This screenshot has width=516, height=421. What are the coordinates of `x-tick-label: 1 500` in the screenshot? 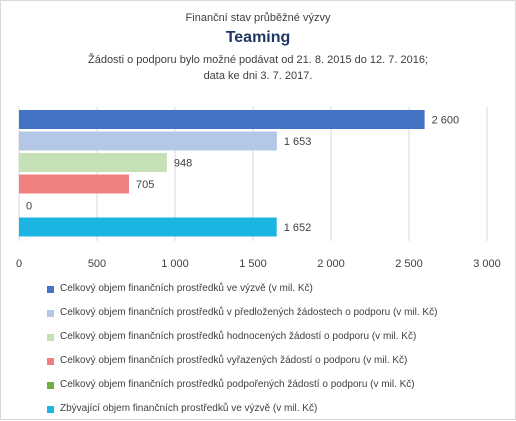 It's located at (253, 264).